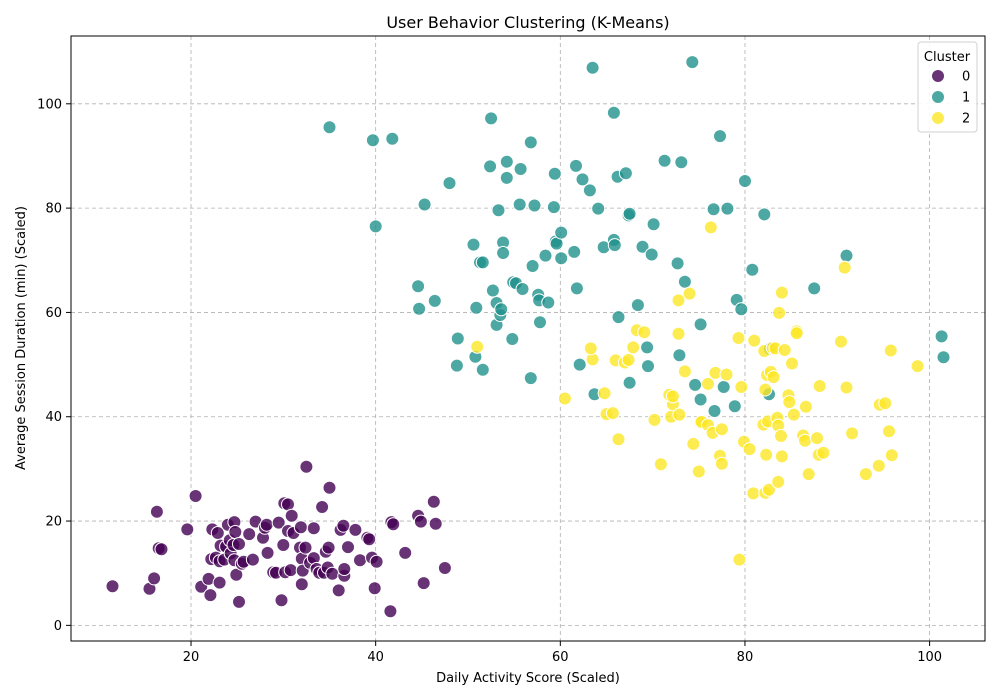 The height and width of the screenshot is (700, 1000). Describe the element at coordinates (527, 22) in the screenshot. I see `chart-title: User Behavior Clustering (K-Means)` at that location.